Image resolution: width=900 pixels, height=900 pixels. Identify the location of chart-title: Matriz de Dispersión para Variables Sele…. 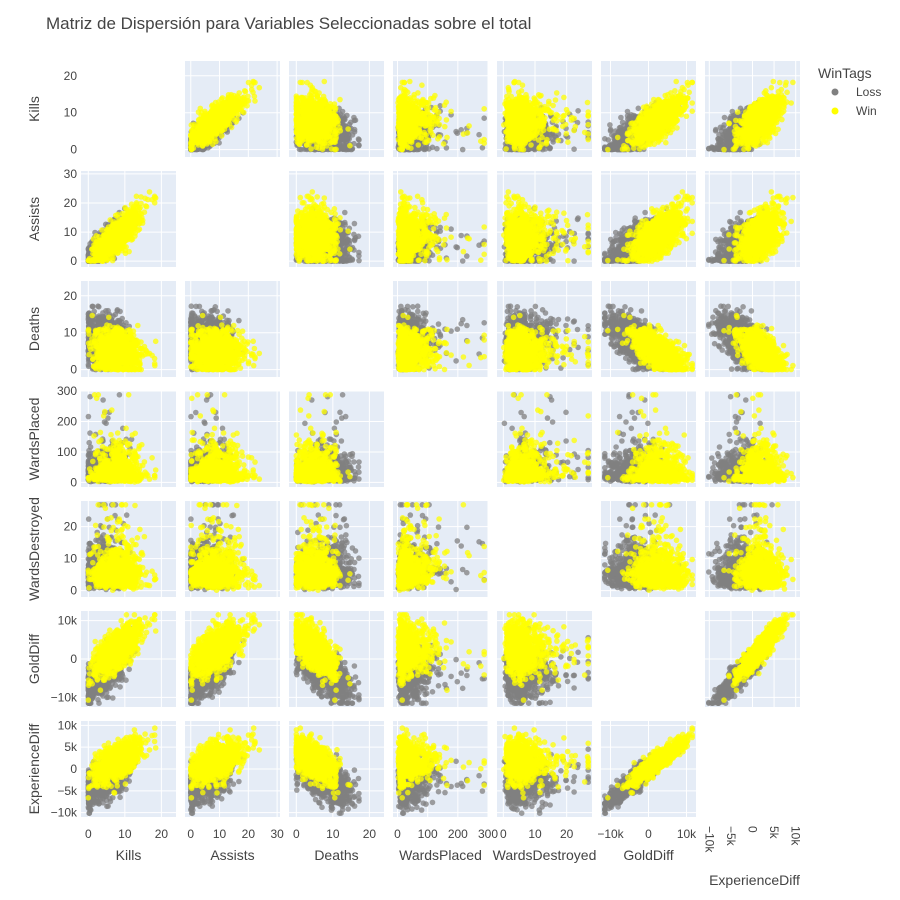
(288, 23).